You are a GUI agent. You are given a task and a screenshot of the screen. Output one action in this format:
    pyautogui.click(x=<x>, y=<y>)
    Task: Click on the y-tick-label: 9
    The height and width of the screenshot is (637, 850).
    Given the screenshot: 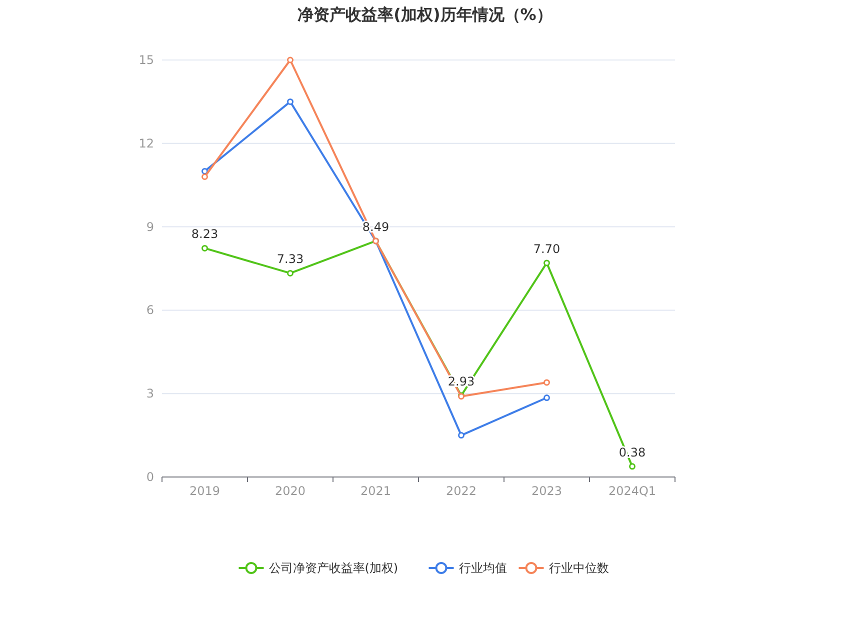 What is the action you would take?
    pyautogui.click(x=150, y=227)
    